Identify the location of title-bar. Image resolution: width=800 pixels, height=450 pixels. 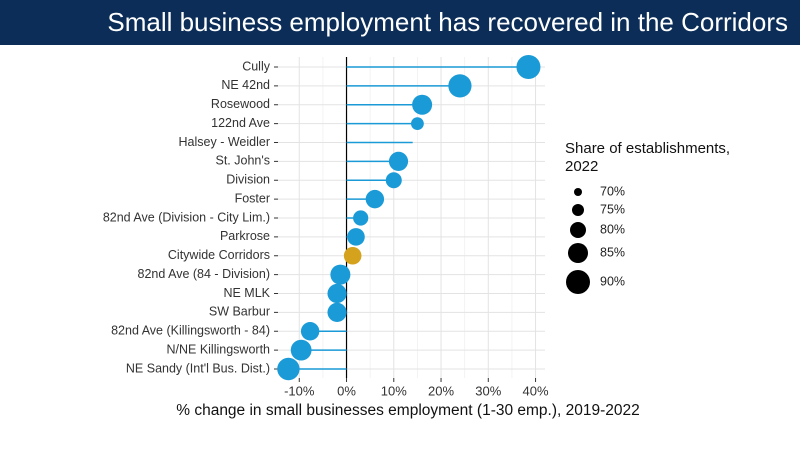
(400, 22).